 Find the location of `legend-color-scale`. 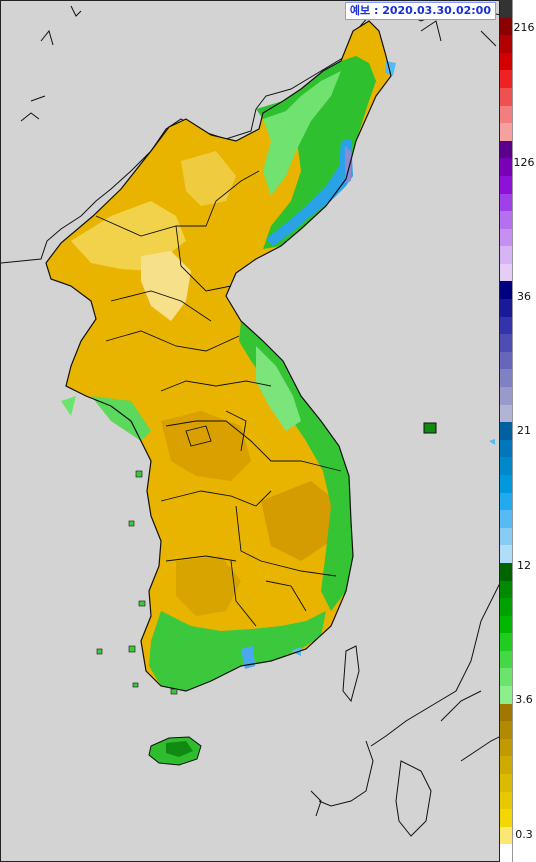

legend-color-scale is located at coordinates (506, 431).